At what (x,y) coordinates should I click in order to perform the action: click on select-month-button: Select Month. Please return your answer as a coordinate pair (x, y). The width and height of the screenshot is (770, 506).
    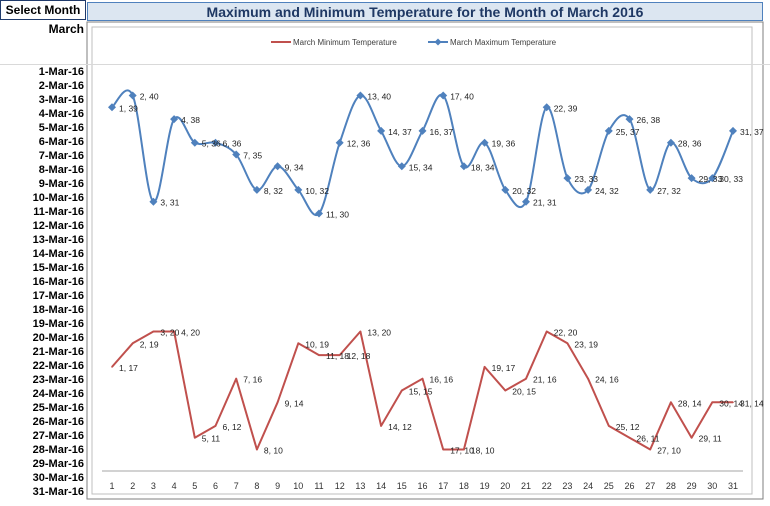
    Looking at the image, I should click on (43, 10).